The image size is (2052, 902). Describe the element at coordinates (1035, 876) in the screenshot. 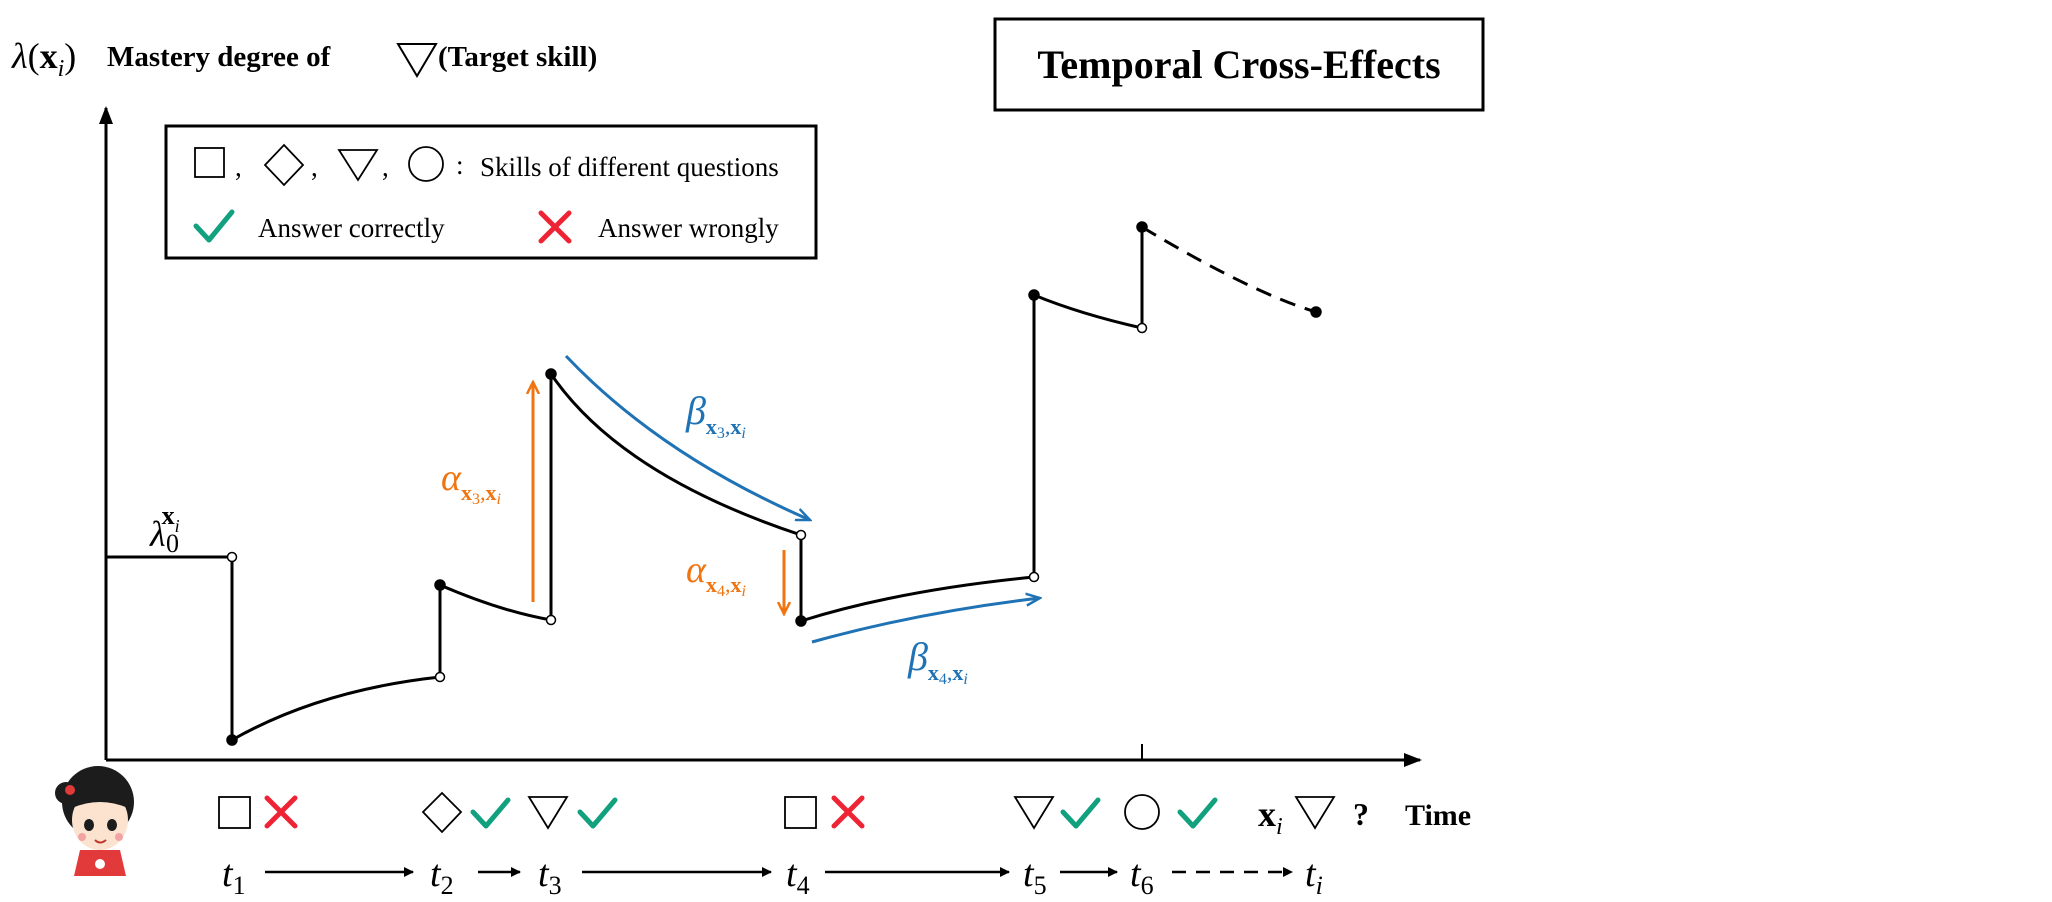

I see `svg-text: t5` at that location.